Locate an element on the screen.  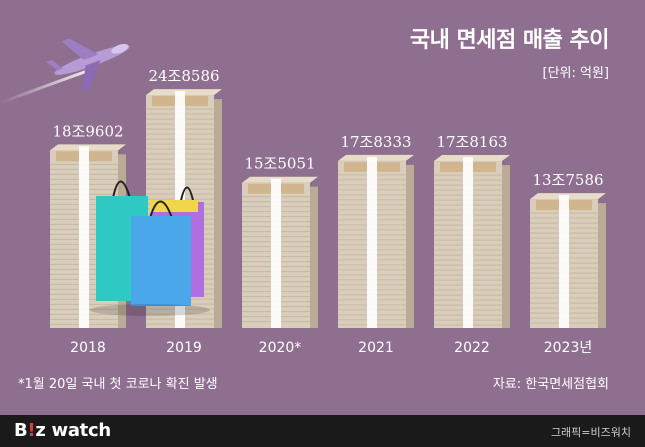
x-tick-label: 2018 is located at coordinates (88, 348).